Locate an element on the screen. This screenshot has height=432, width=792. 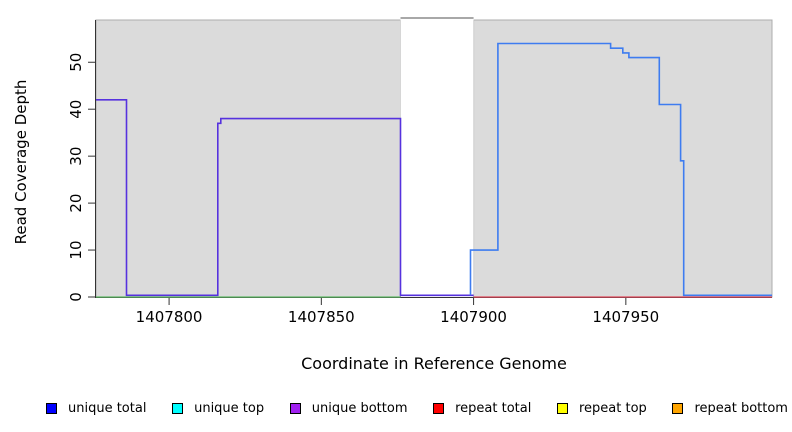
legend-item-repeat-total: repeat total is located at coordinates (482, 408).